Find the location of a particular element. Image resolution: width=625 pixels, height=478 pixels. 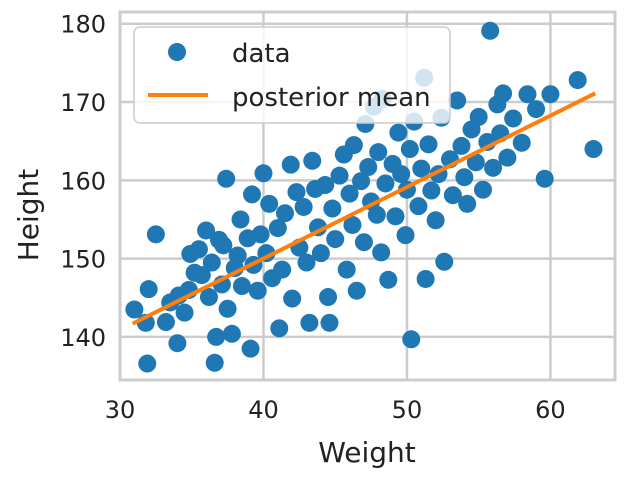

legend-box is located at coordinates (292, 75).